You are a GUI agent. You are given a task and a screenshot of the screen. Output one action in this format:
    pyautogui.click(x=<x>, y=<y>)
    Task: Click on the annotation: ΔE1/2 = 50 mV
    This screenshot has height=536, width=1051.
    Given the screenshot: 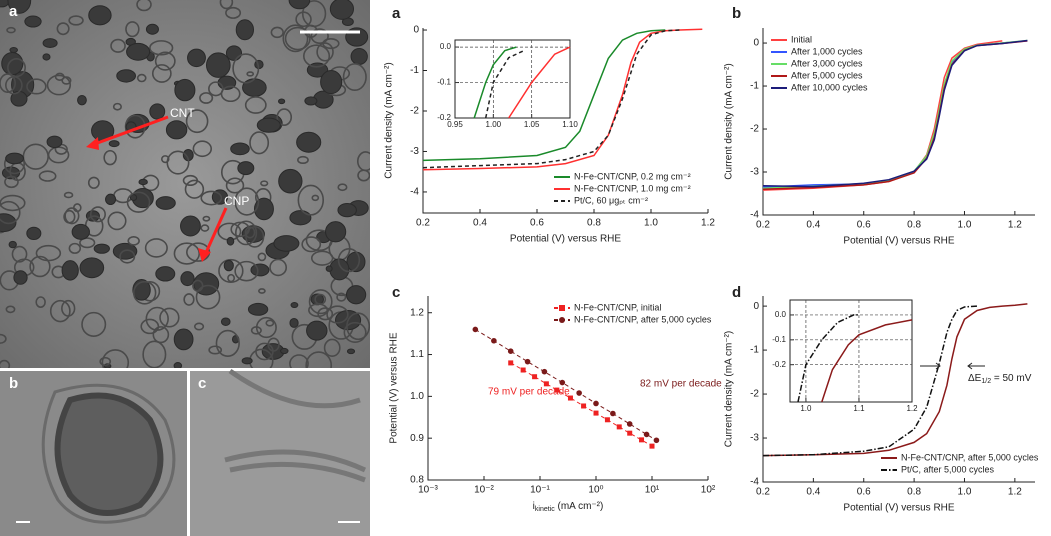 What is the action you would take?
    pyautogui.click(x=1000, y=379)
    